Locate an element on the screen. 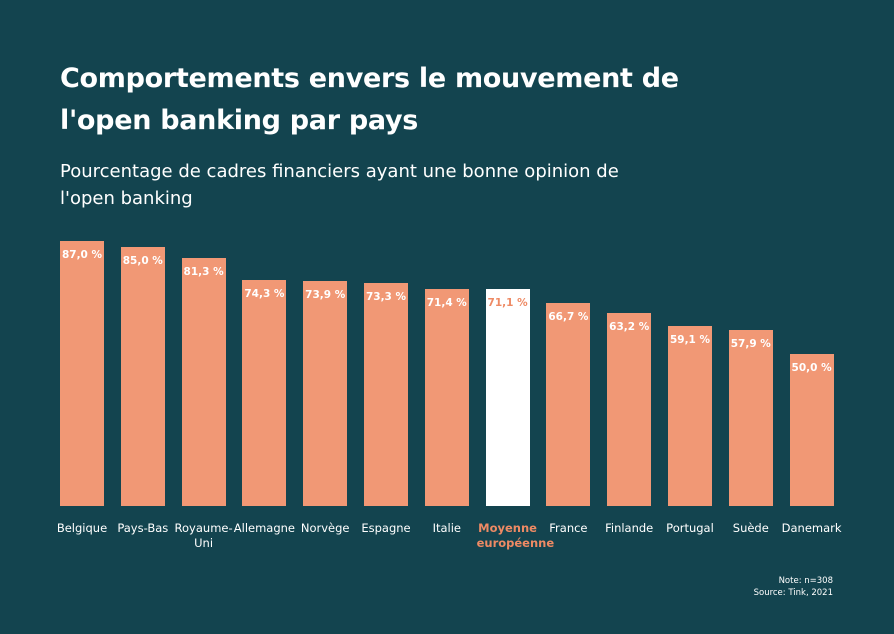 Image resolution: width=894 pixels, height=634 pixels. x-tick-label: Italie is located at coordinates (446, 528).